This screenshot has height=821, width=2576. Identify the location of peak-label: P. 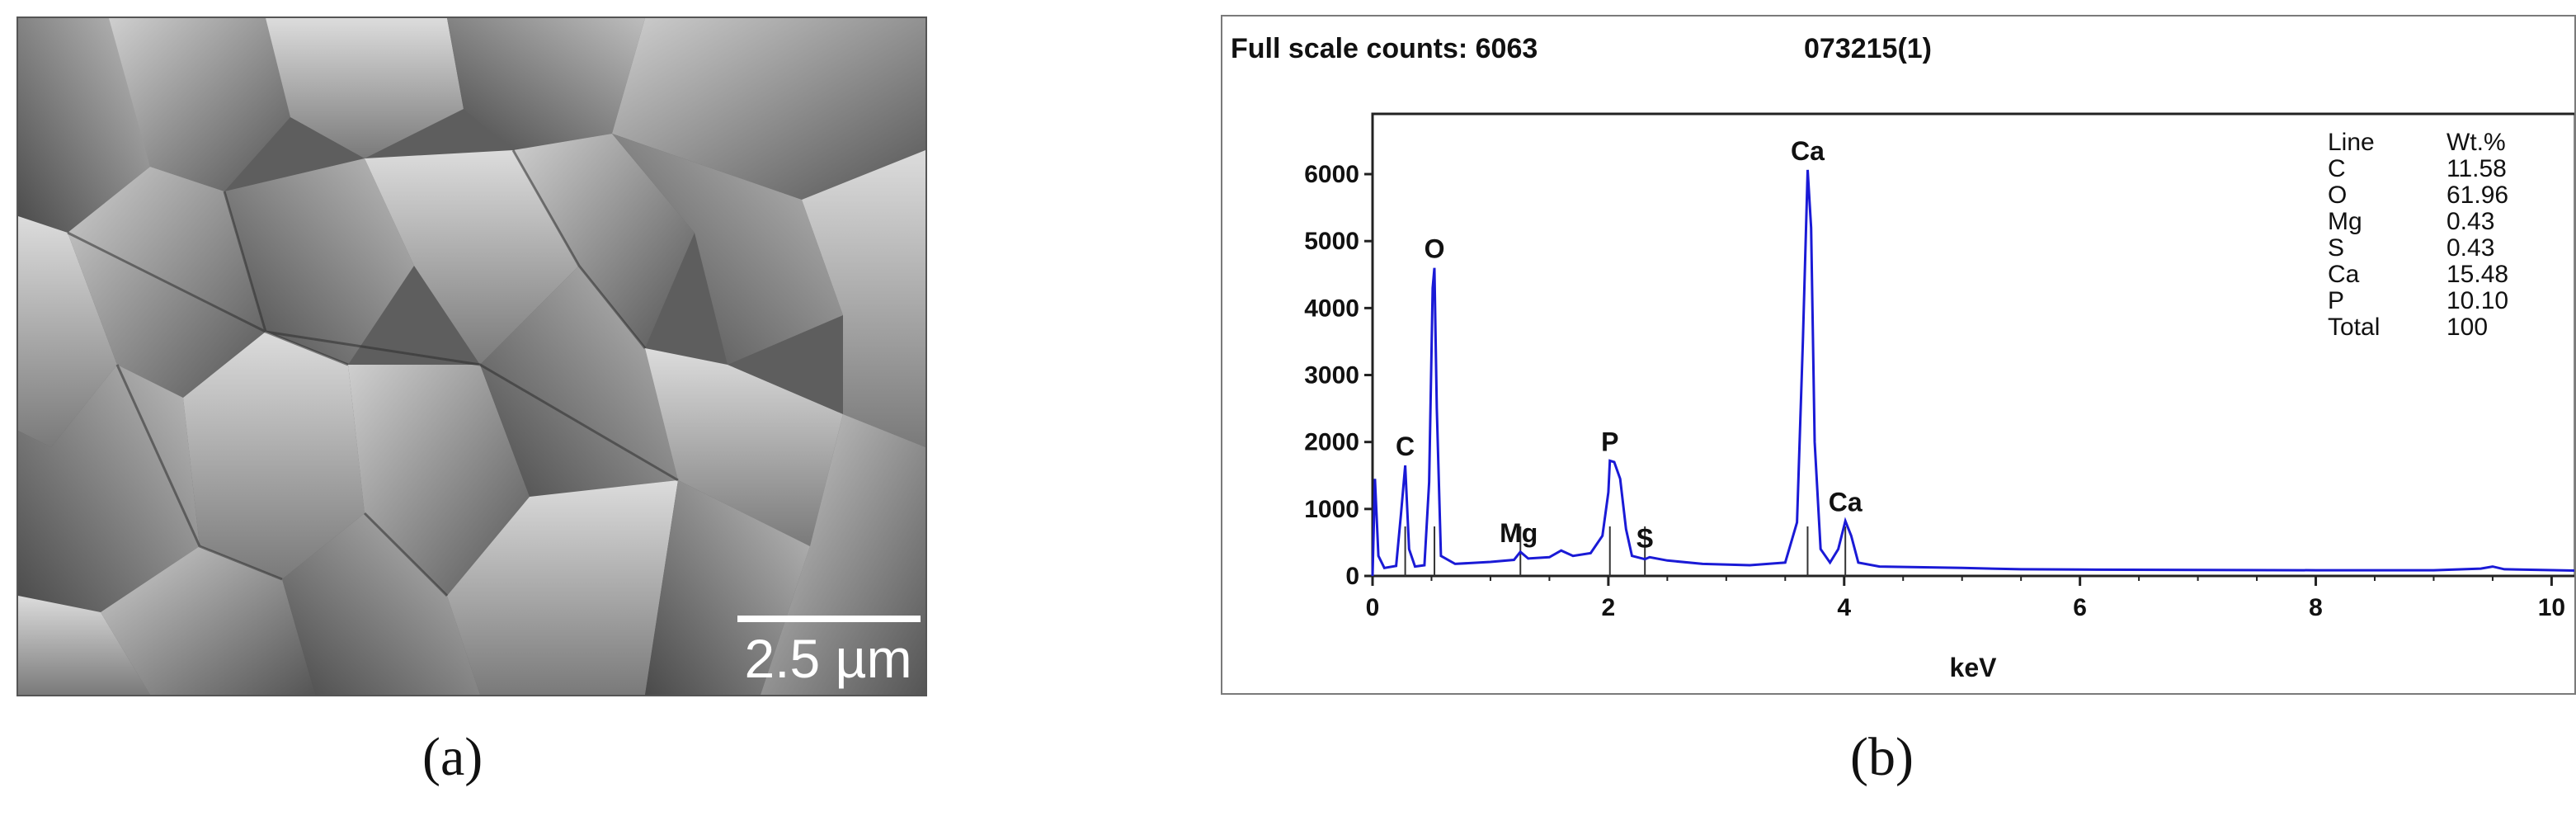
(1609, 442).